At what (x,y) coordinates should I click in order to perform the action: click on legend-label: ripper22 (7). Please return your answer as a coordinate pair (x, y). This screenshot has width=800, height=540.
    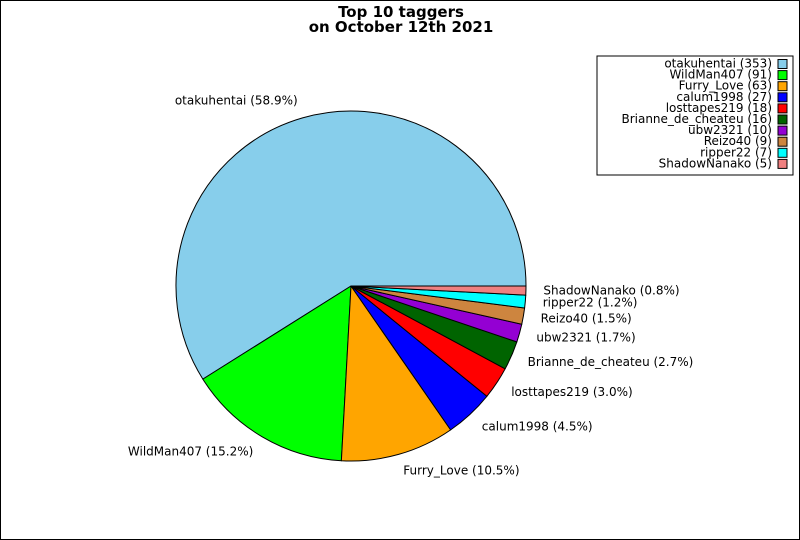
    Looking at the image, I should click on (736, 152).